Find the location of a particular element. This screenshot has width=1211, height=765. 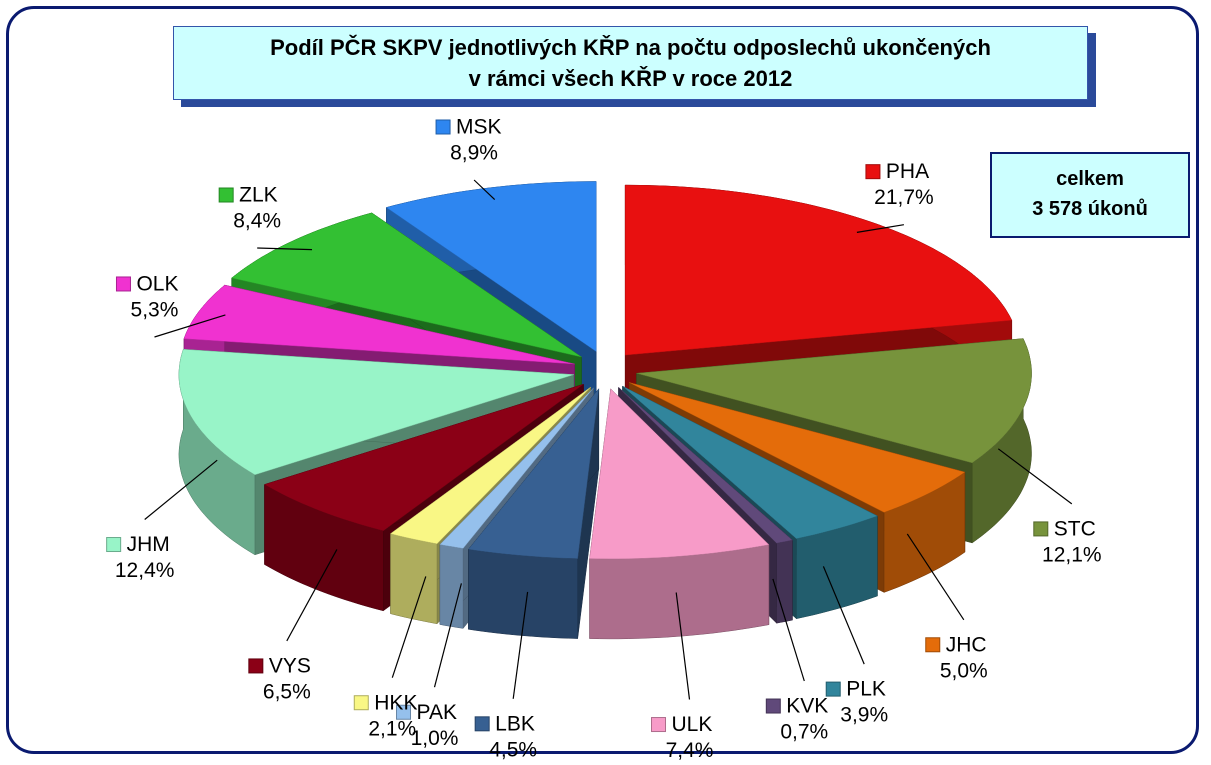

slice-label: JHC is located at coordinates (966, 644).